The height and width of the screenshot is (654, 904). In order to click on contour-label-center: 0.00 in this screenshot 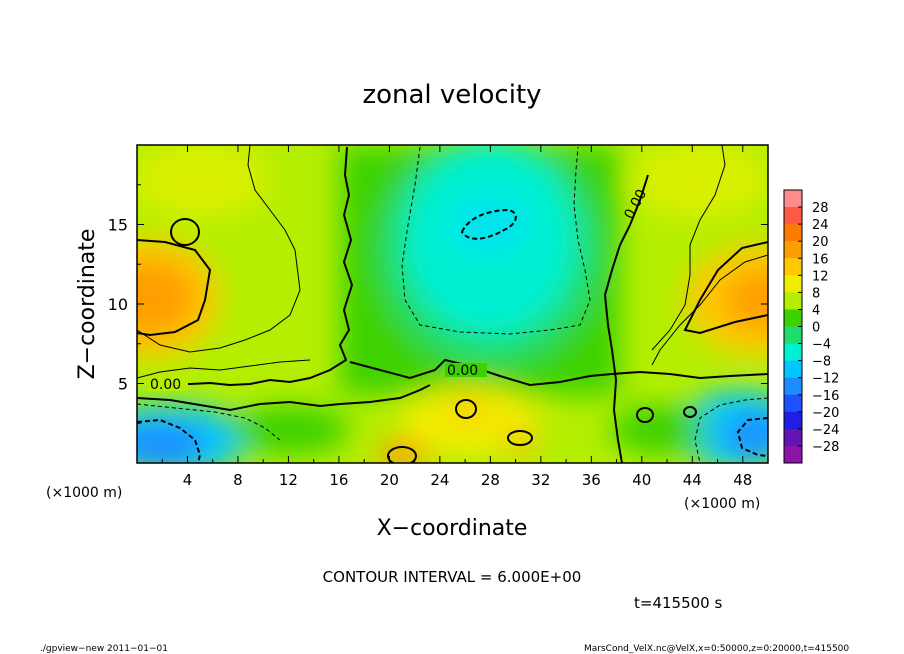, I will do `click(462, 371)`.